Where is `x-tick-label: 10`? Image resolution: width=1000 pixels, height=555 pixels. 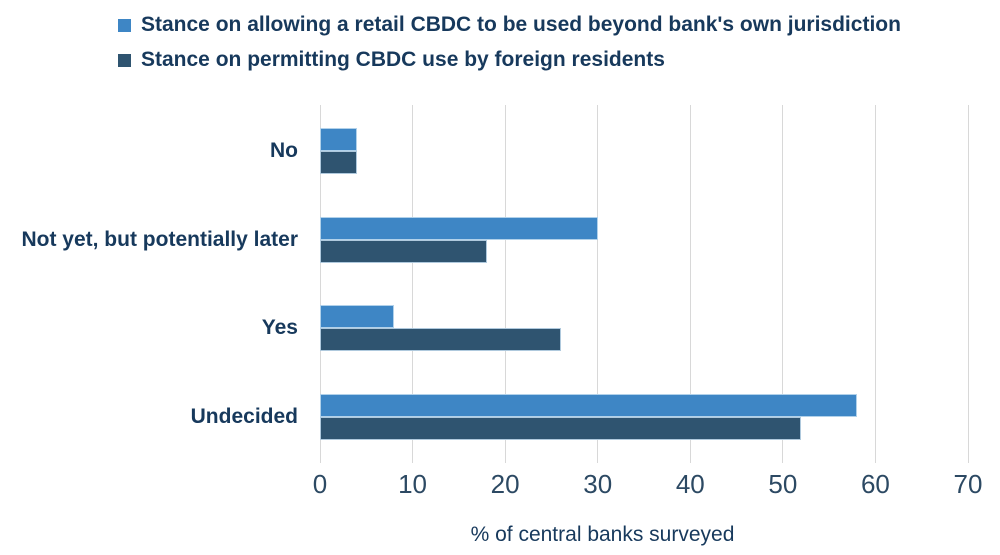 x-tick-label: 10 is located at coordinates (413, 484).